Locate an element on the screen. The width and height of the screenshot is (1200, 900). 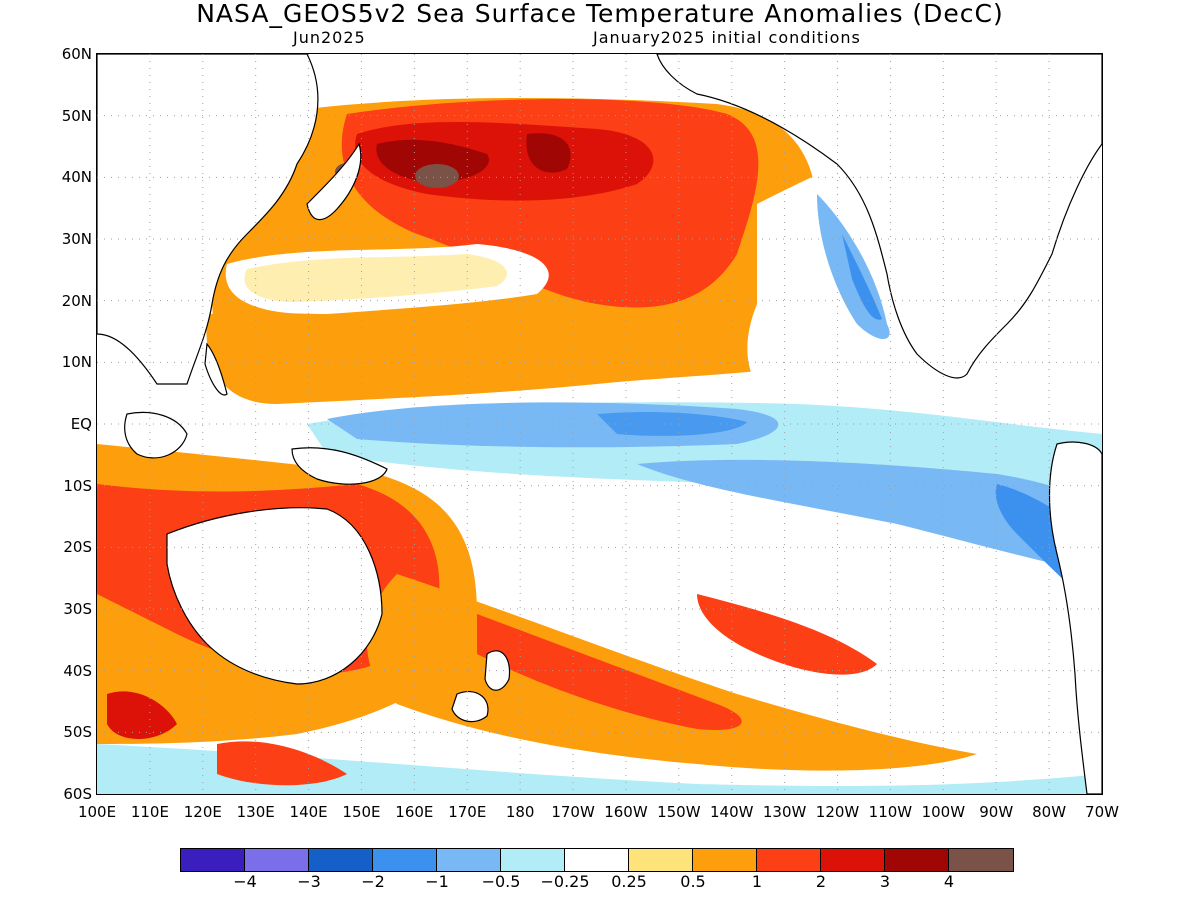
landmass-philippines is located at coordinates (216, 369).